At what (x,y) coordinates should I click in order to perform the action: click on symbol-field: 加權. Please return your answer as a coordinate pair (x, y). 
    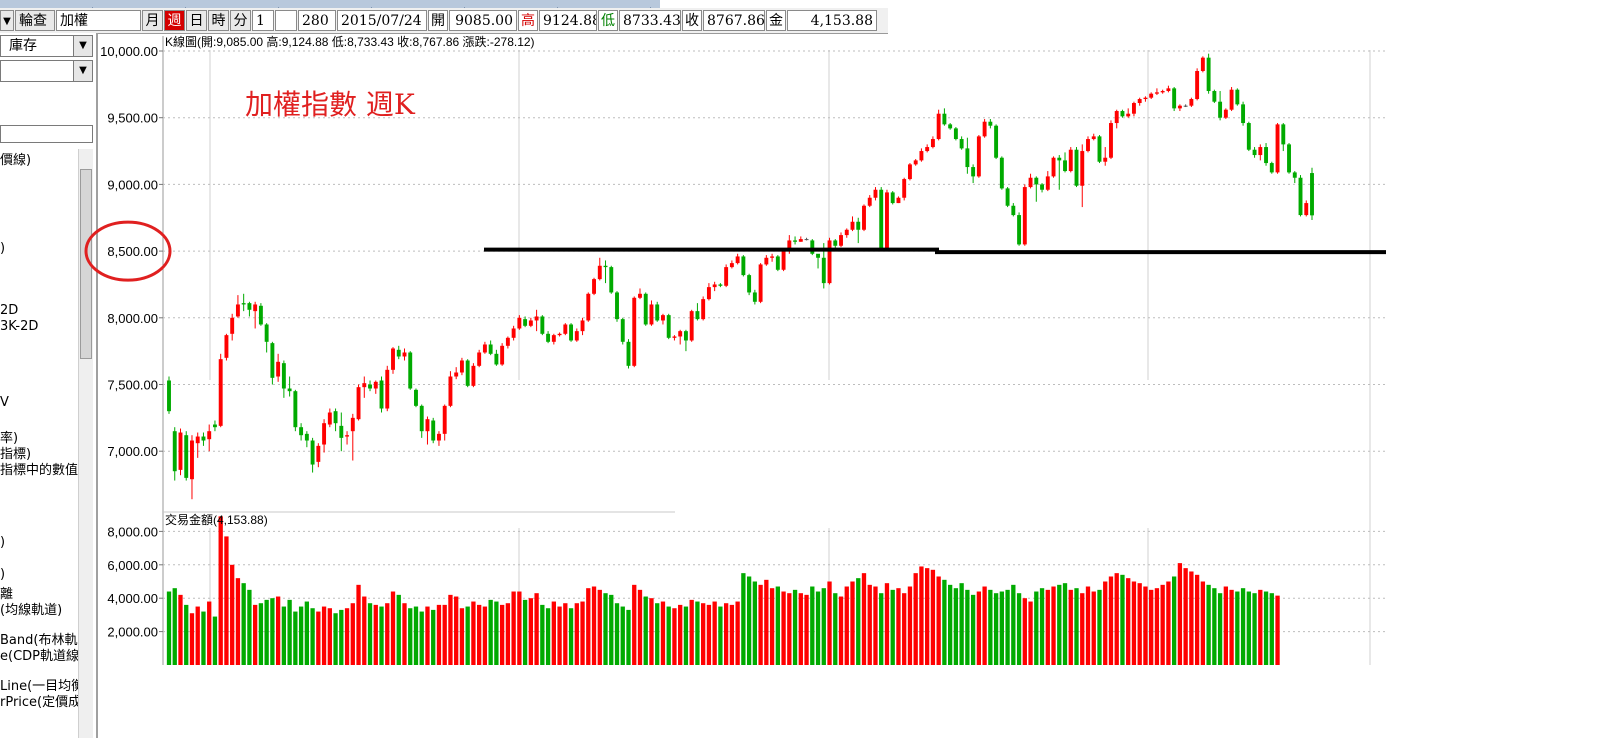
    Looking at the image, I should click on (98, 20).